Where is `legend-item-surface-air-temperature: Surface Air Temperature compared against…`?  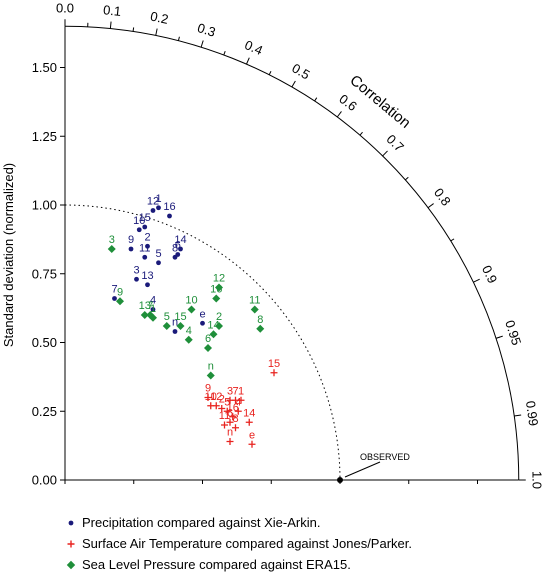
legend-item-surface-air-temperature: Surface Air Temperature compared against… is located at coordinates (236, 543).